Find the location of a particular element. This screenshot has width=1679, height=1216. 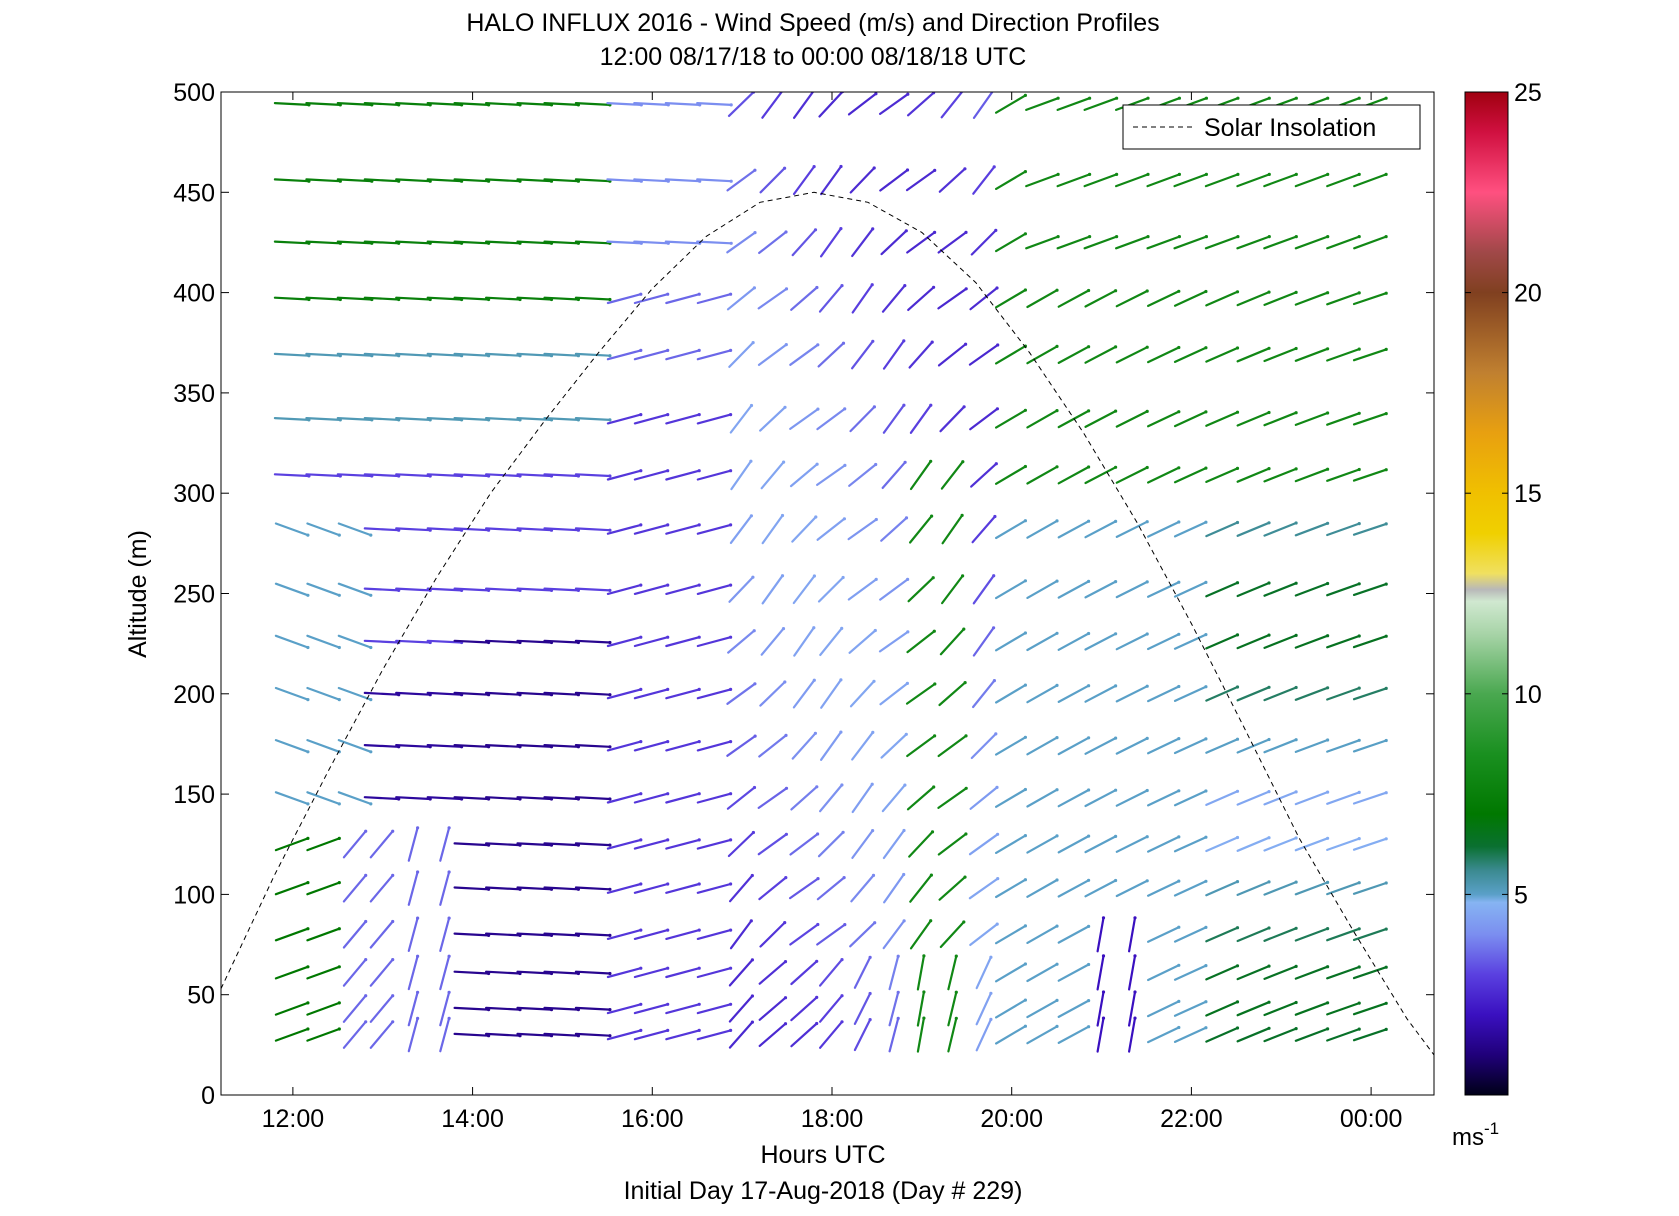

chart-footer: Initial Day 17-Aug-2018 (Day # 229) is located at coordinates (823, 1191).